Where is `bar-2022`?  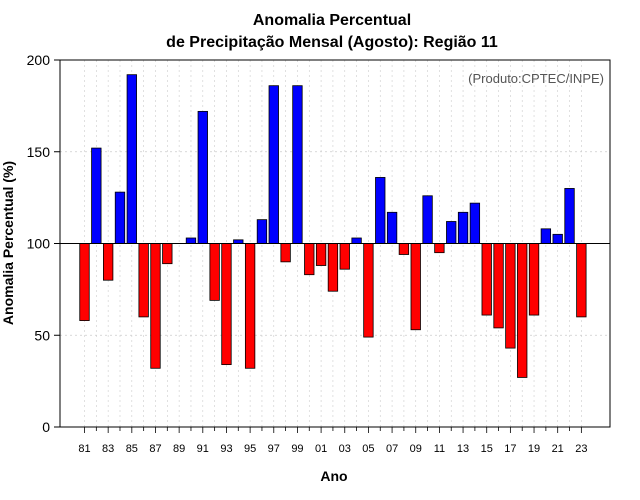 bar-2022 is located at coordinates (569, 216).